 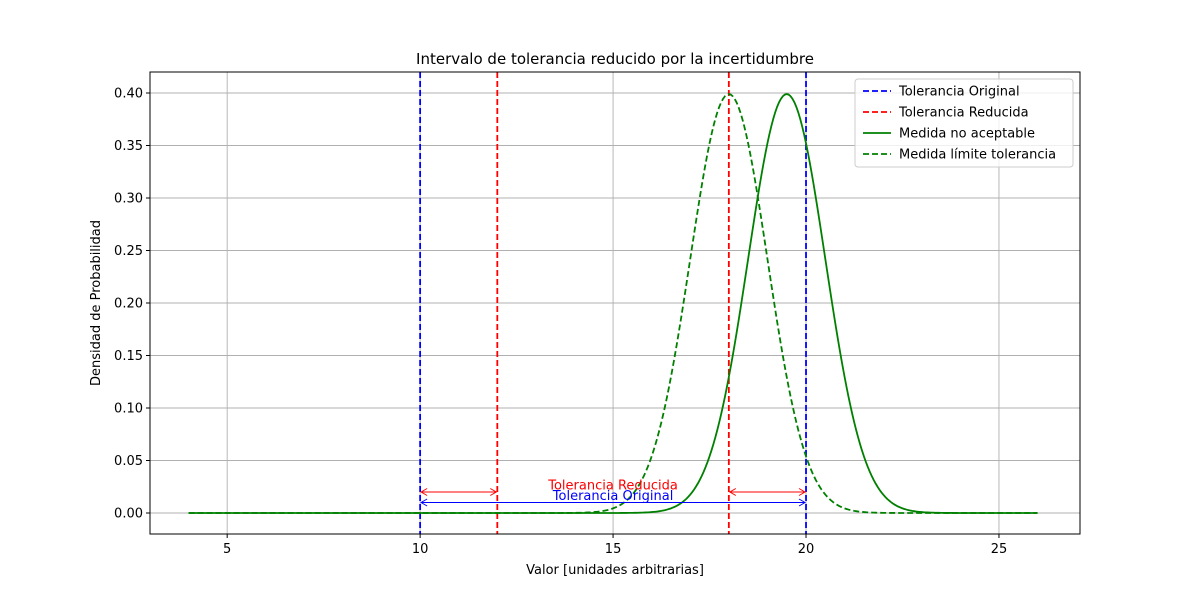 I want to click on x-tick-label: 15, so click(x=613, y=549).